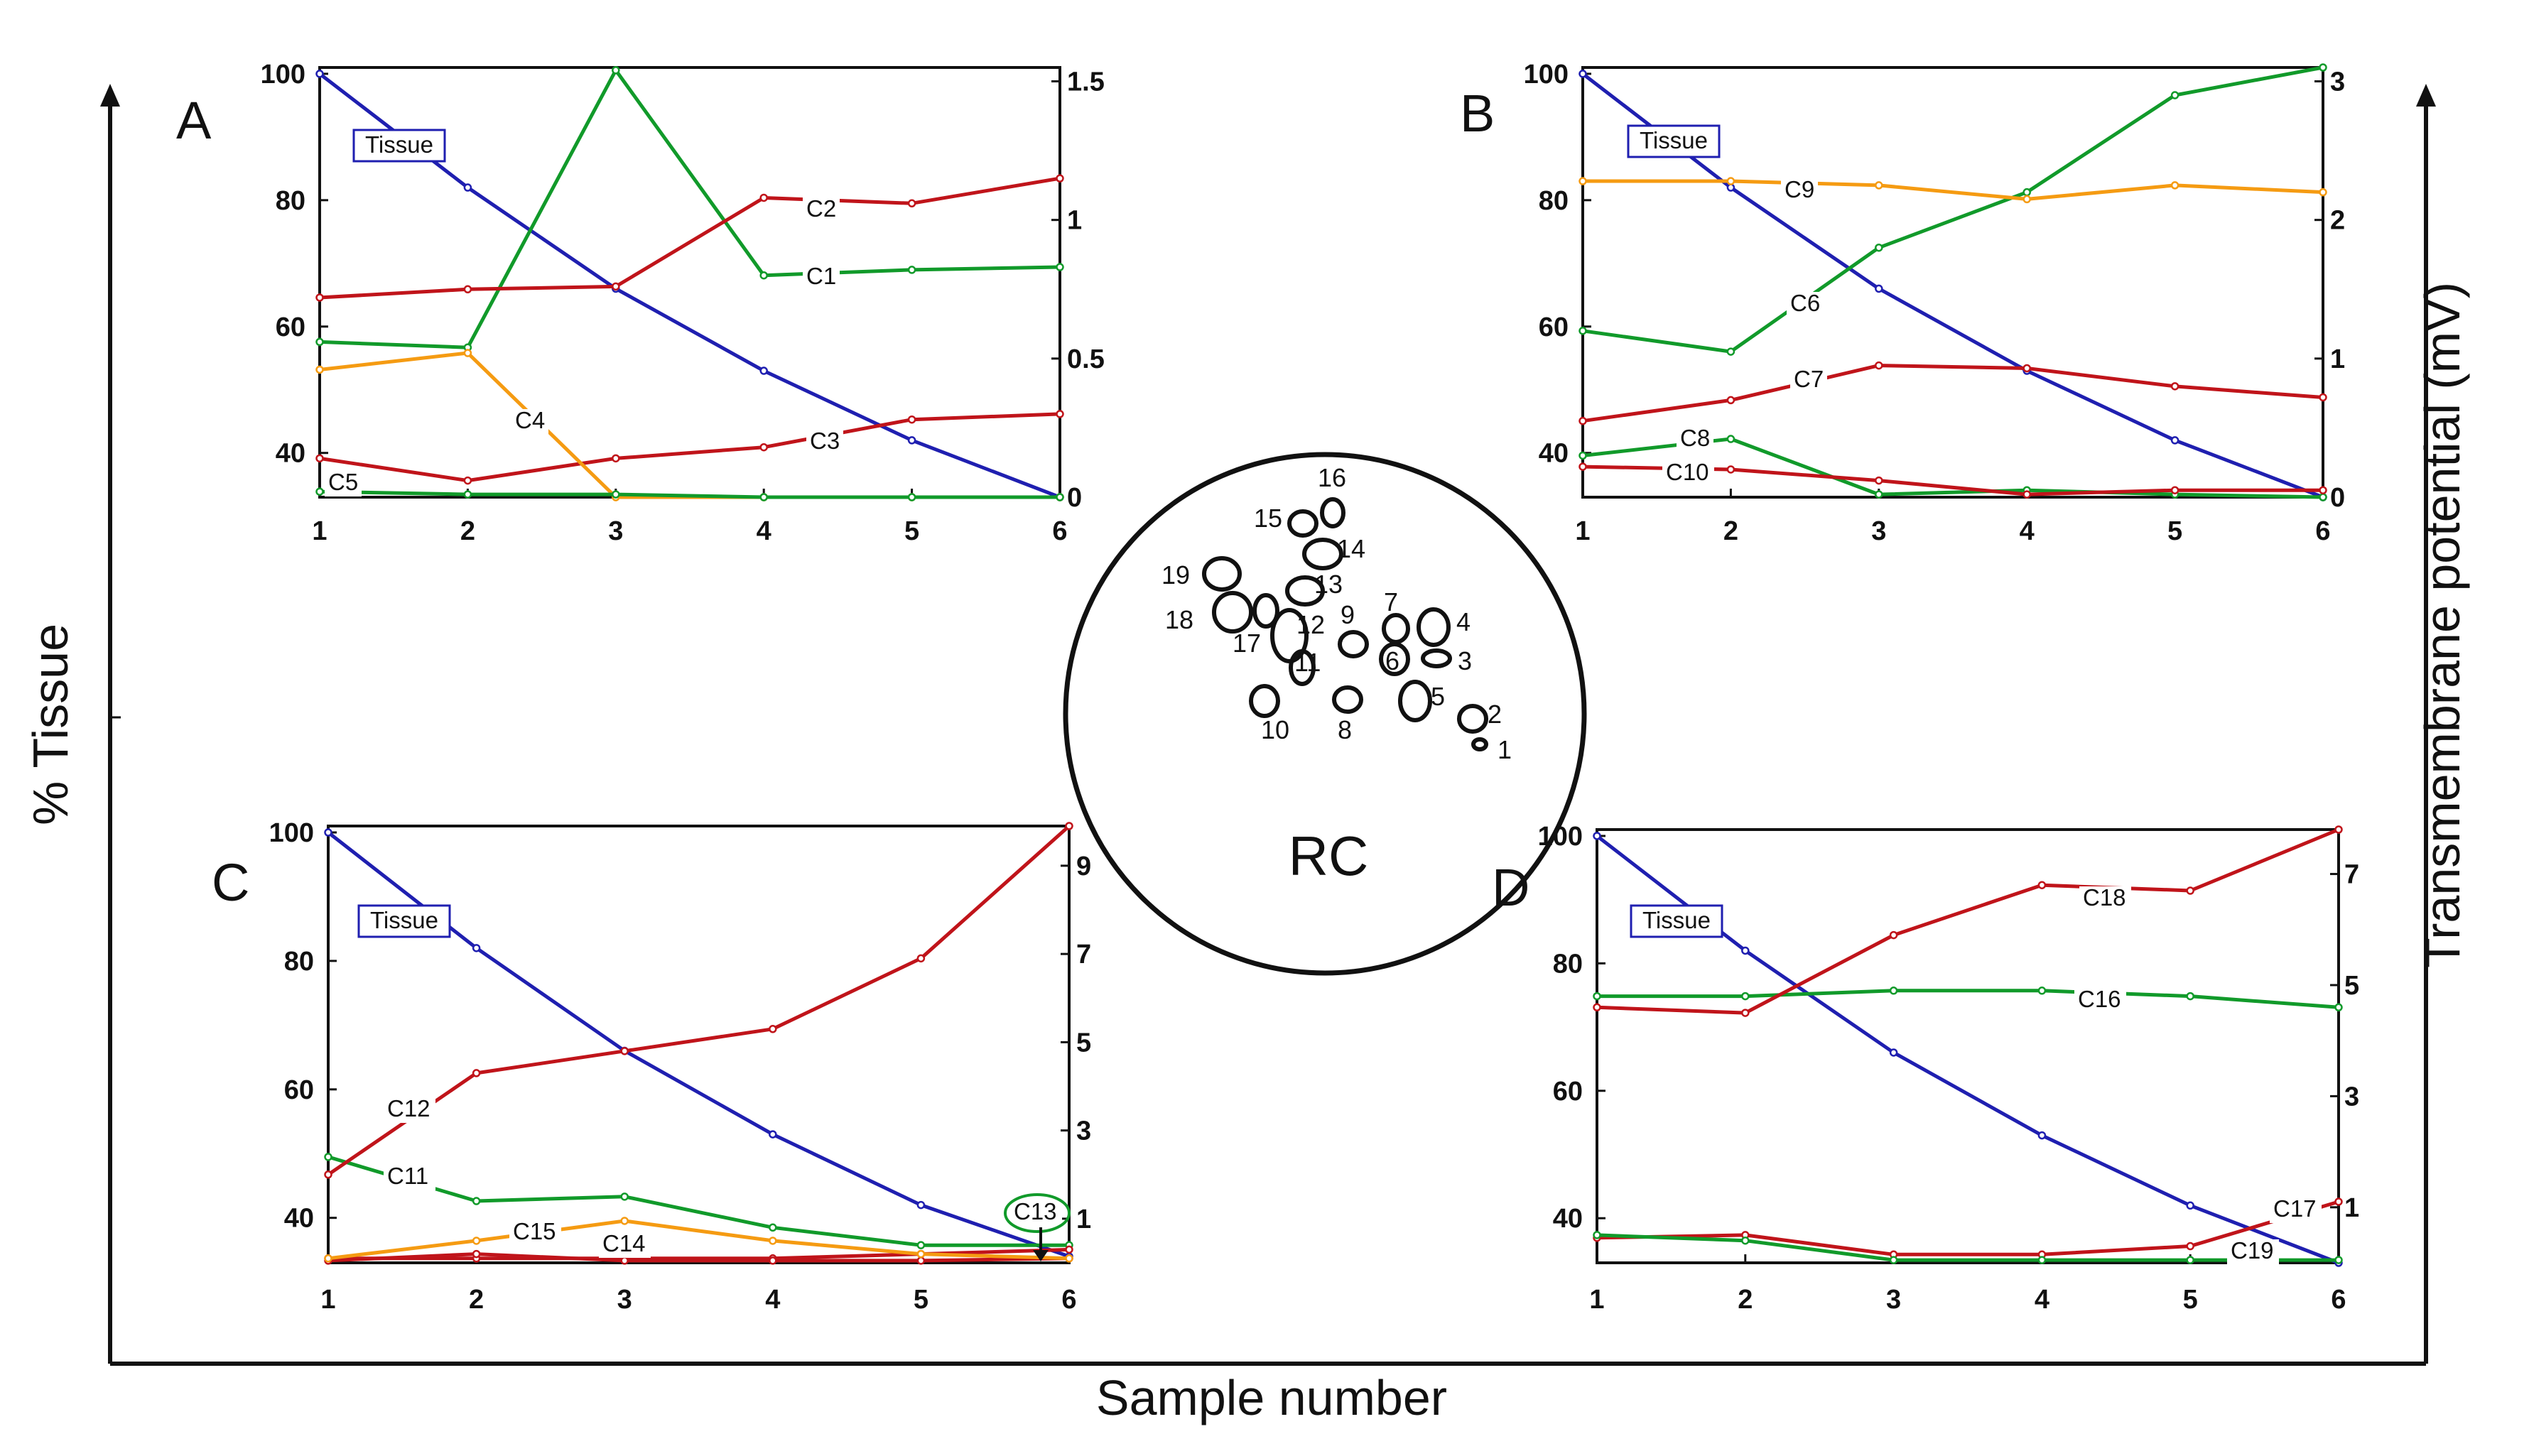 This screenshot has height=1456, width=2529. I want to click on series-label-c14: C14, so click(624, 1243).